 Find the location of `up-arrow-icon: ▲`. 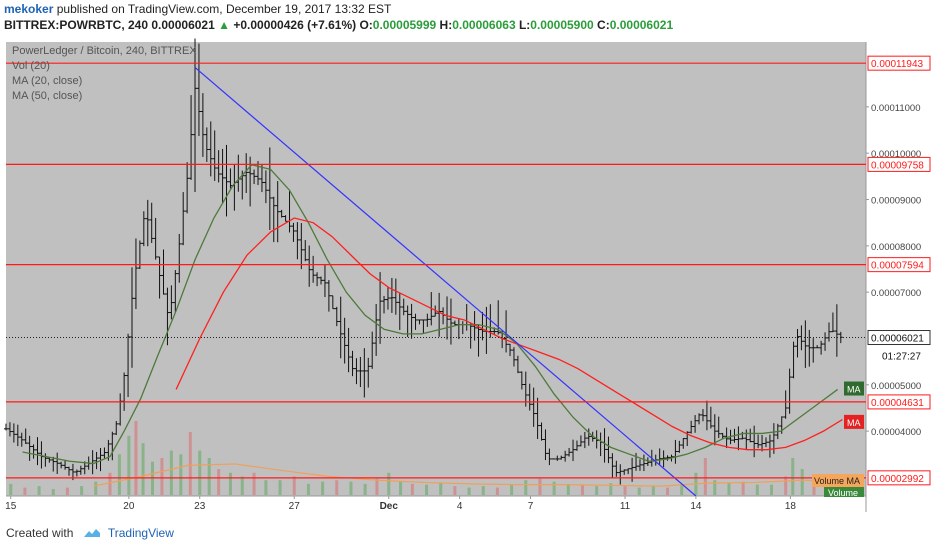

up-arrow-icon: ▲ is located at coordinates (224, 25).